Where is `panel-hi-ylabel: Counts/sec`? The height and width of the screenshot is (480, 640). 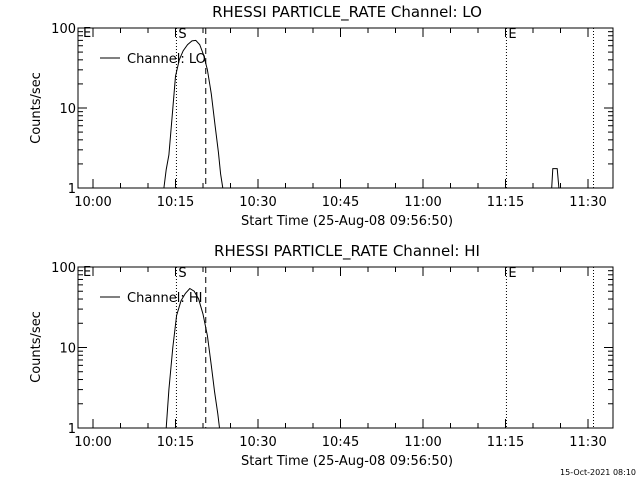 panel-hi-ylabel: Counts/sec is located at coordinates (36, 347).